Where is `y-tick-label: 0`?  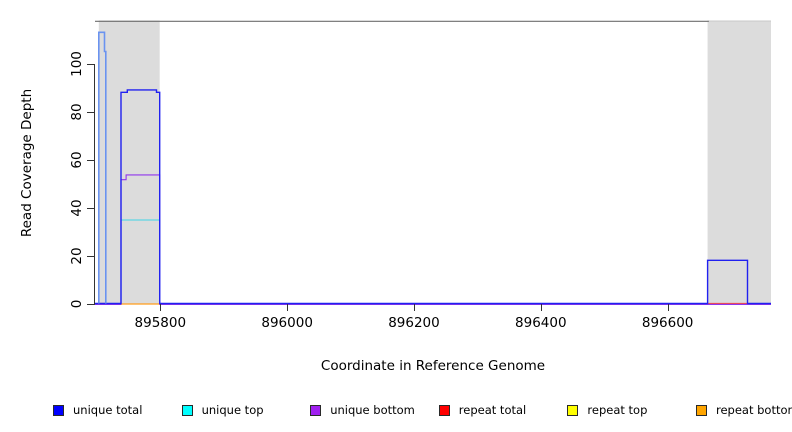 y-tick-label: 0 is located at coordinates (77, 303).